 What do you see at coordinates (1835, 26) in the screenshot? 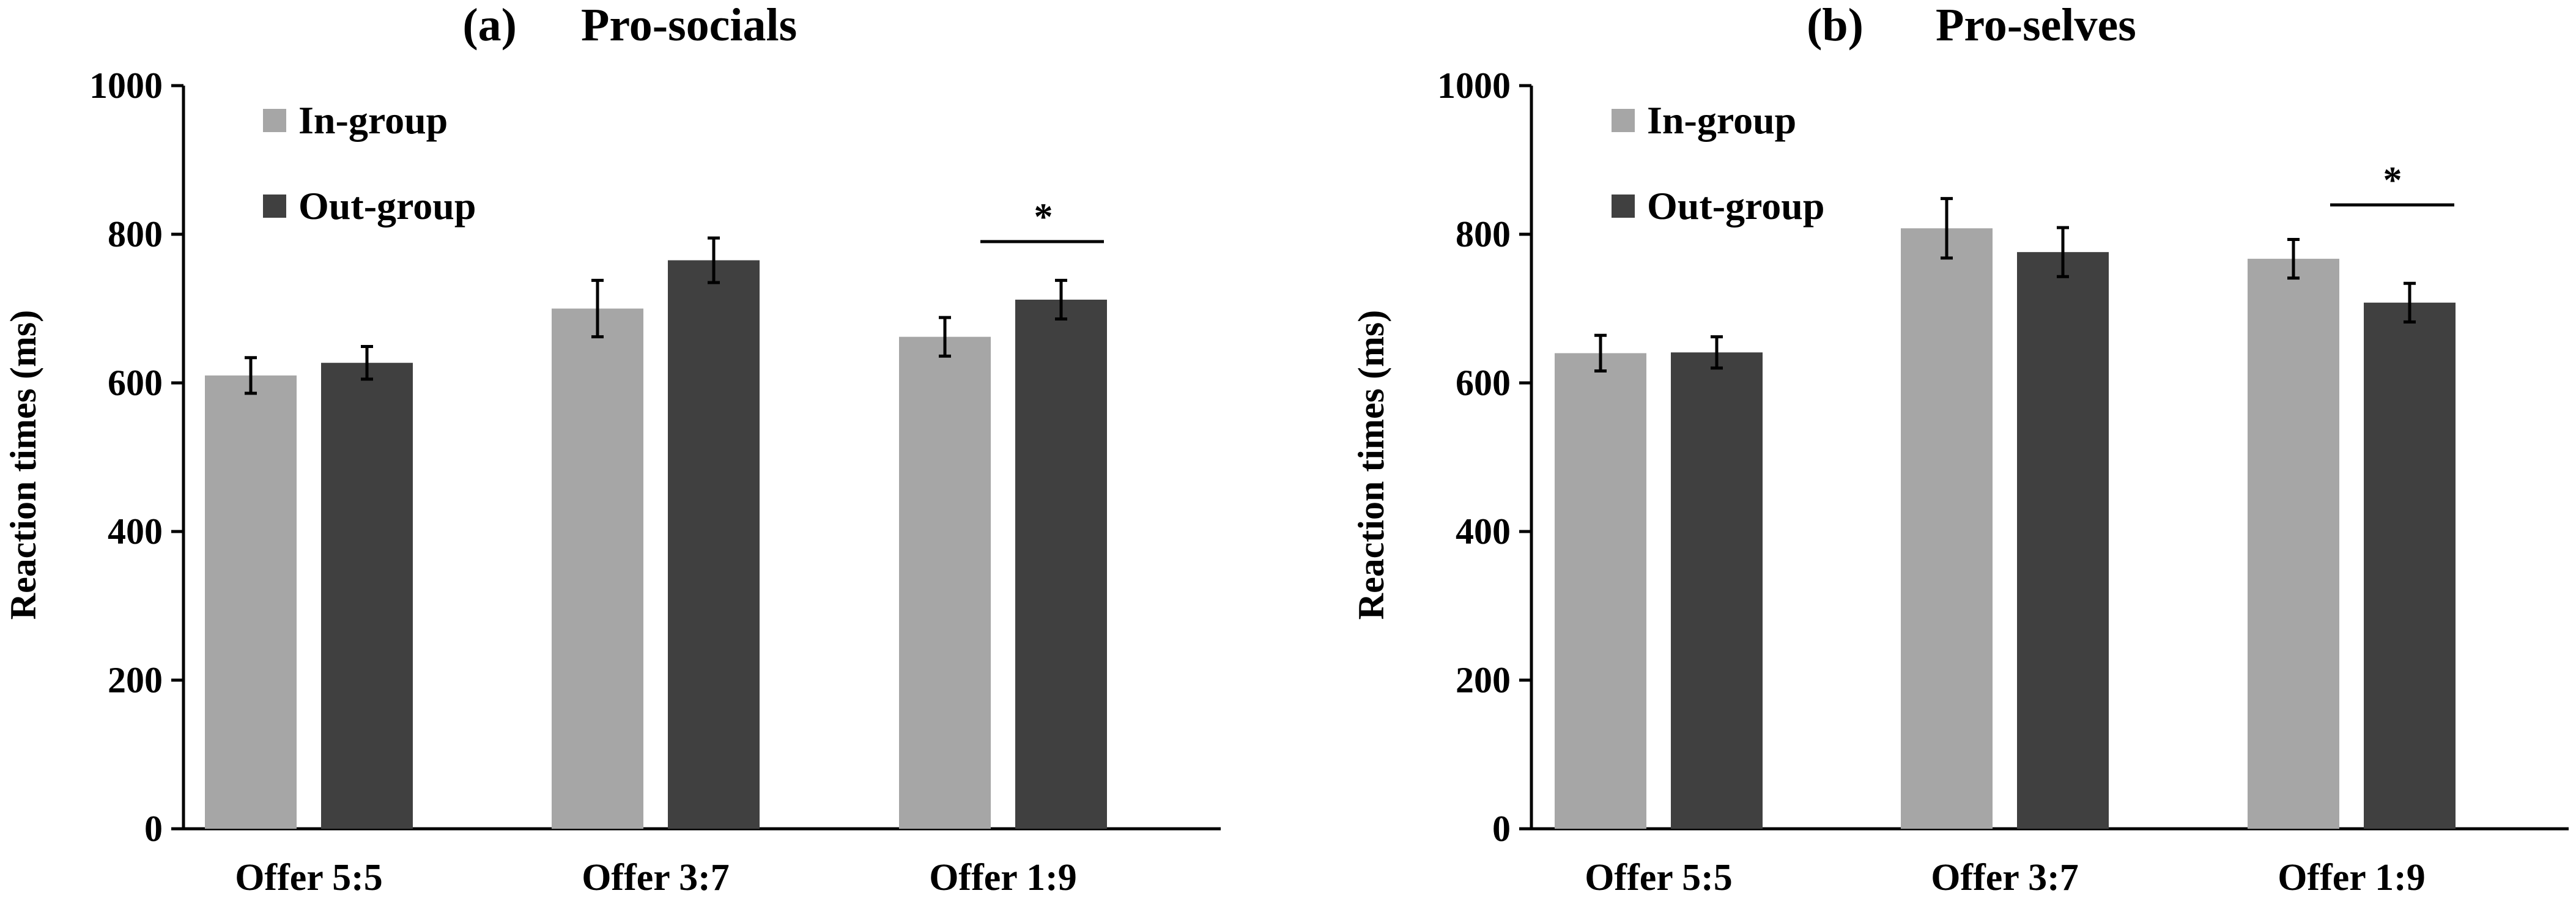
I see `panel-b-label: (b)` at bounding box center [1835, 26].